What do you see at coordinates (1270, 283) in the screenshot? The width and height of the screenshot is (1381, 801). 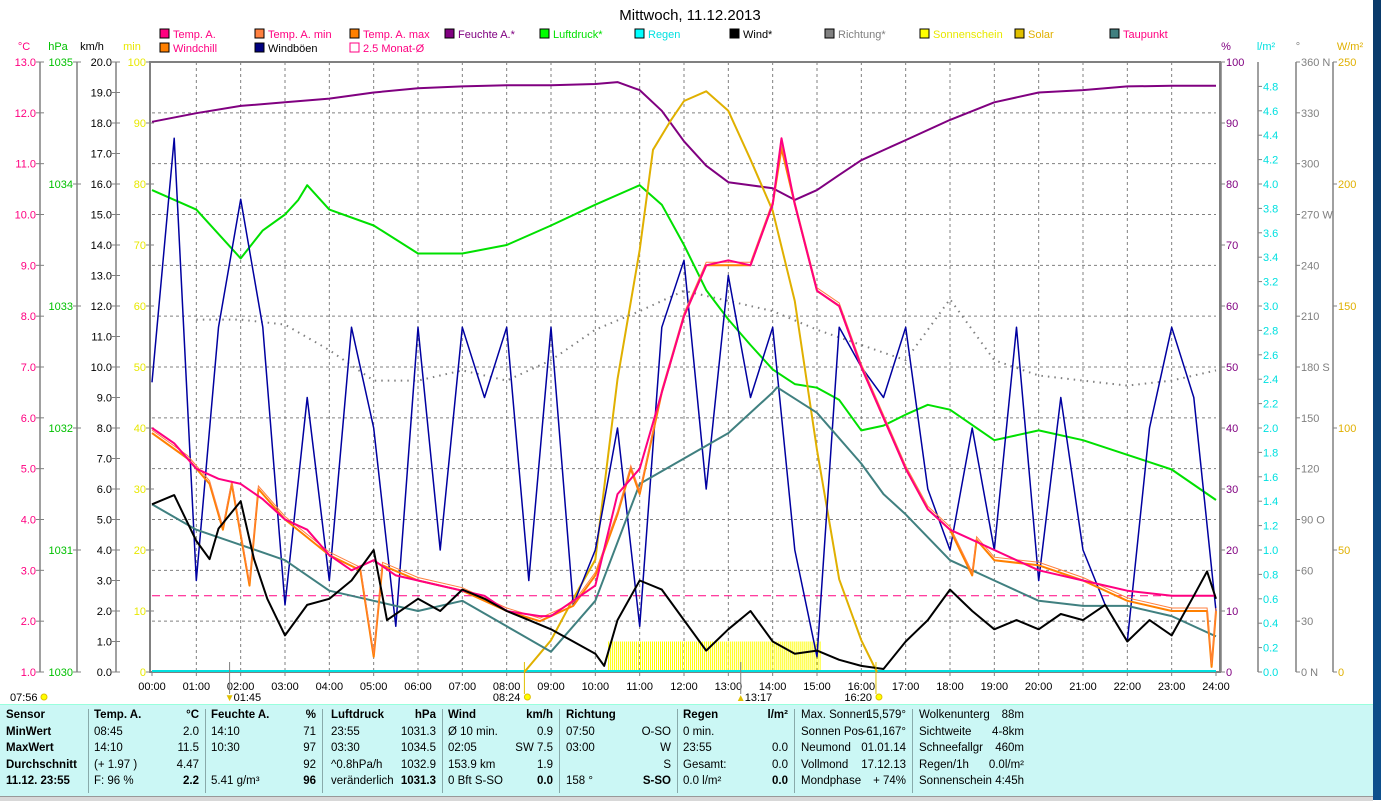 I see `rain-tick-label: 3.2` at bounding box center [1270, 283].